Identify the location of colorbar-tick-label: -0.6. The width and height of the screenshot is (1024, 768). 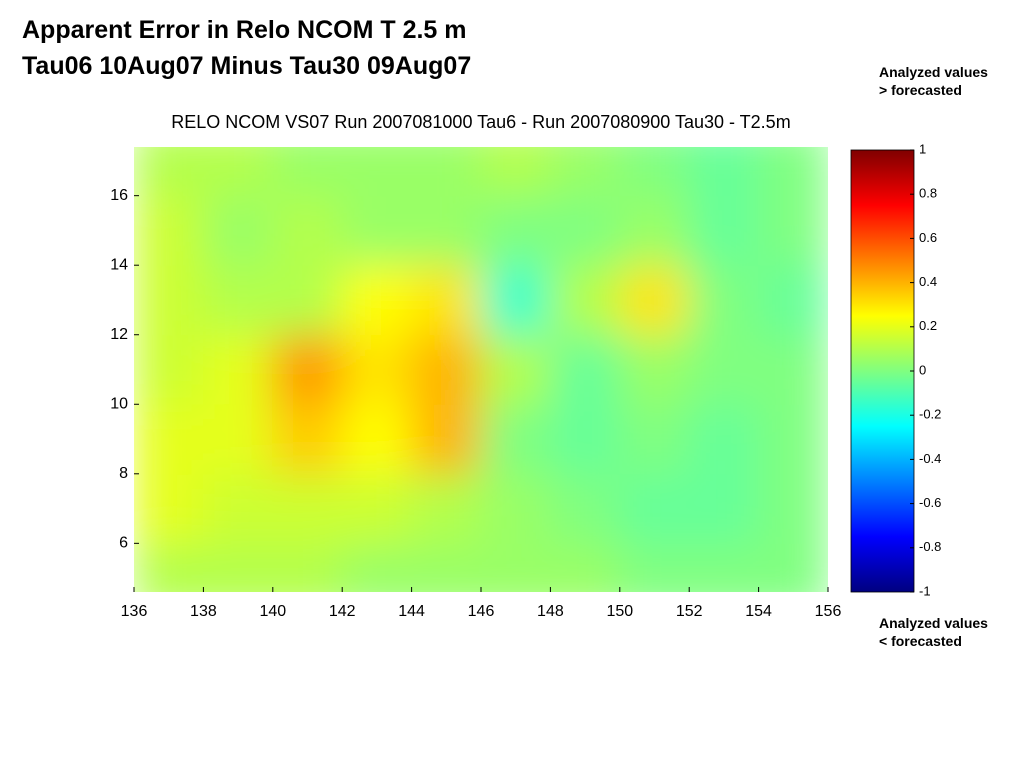
(930, 502).